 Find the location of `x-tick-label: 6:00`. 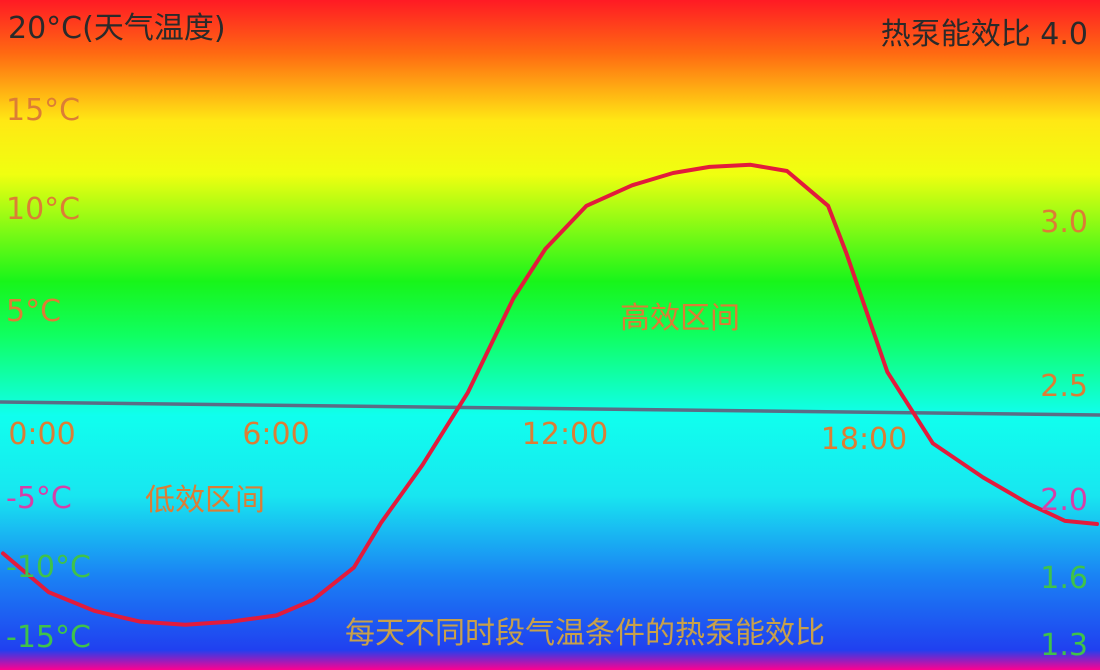

x-tick-label: 6:00 is located at coordinates (275, 434).